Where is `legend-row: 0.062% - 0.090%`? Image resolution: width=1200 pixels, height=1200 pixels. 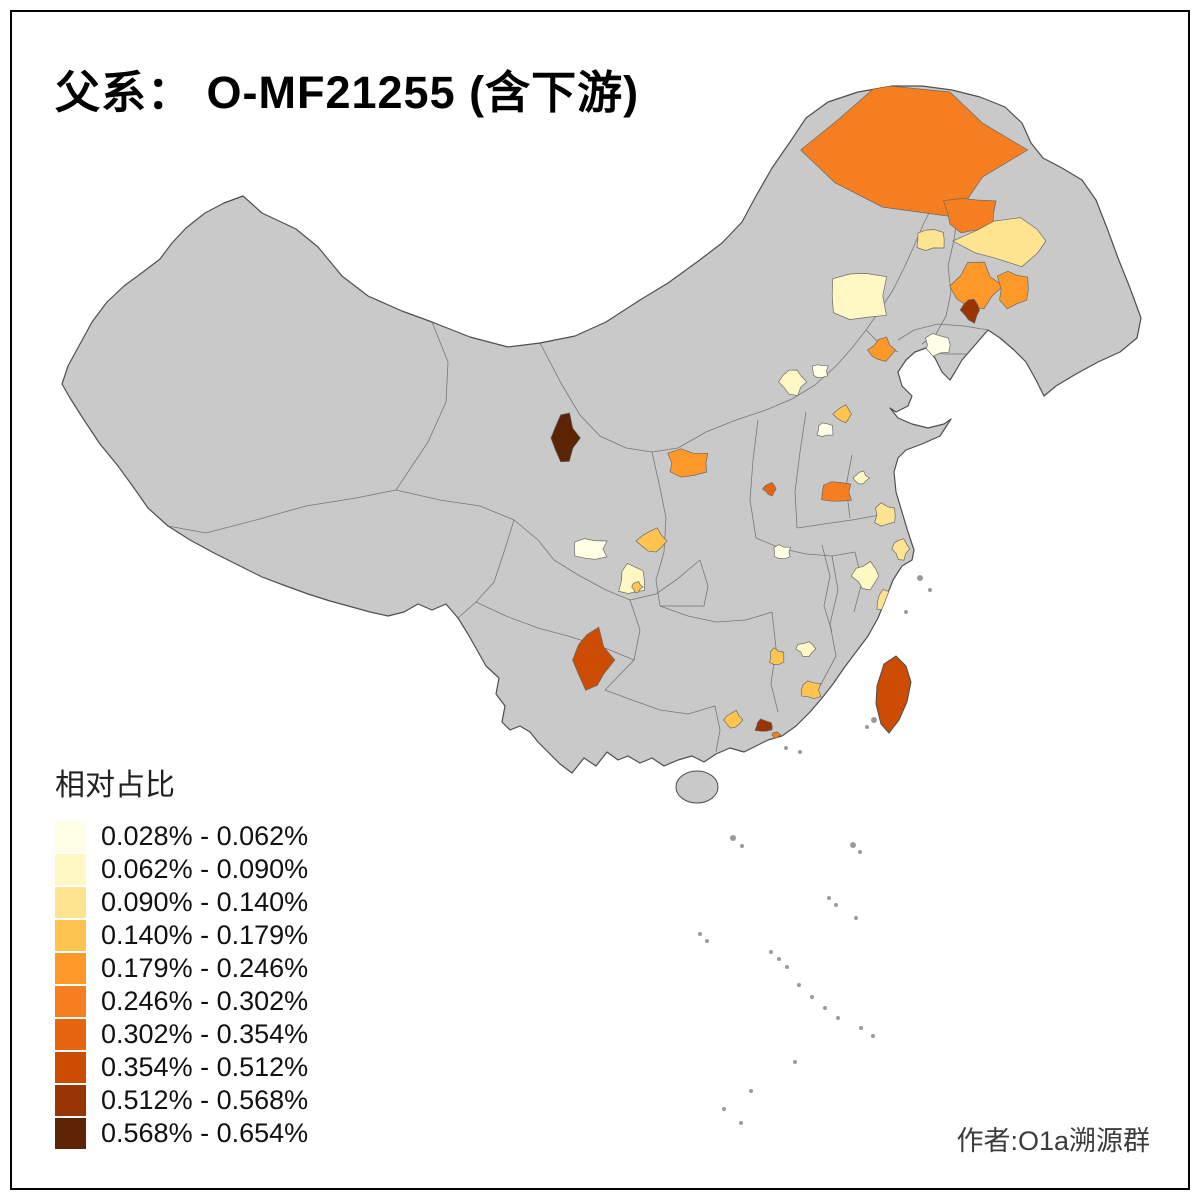 legend-row: 0.062% - 0.090% is located at coordinates (181, 869).